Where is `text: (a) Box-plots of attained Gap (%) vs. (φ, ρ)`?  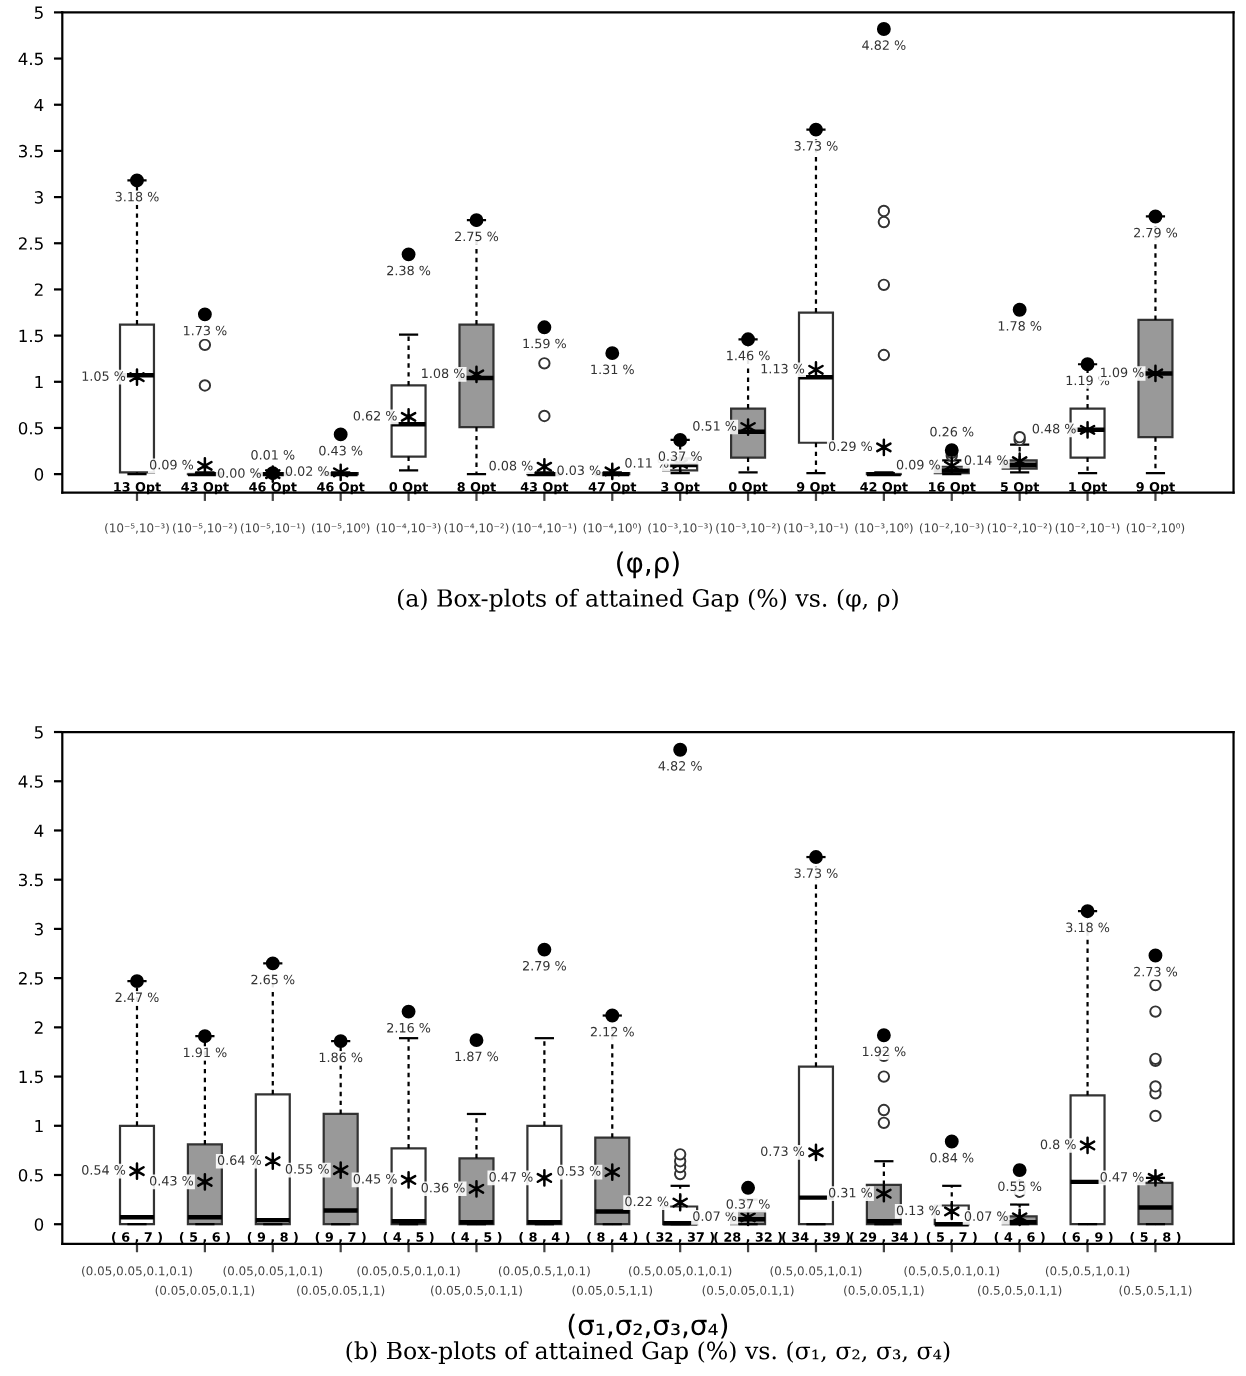 text: (a) Box-plots of attained Gap (%) vs. (φ, ρ) is located at coordinates (647, 600).